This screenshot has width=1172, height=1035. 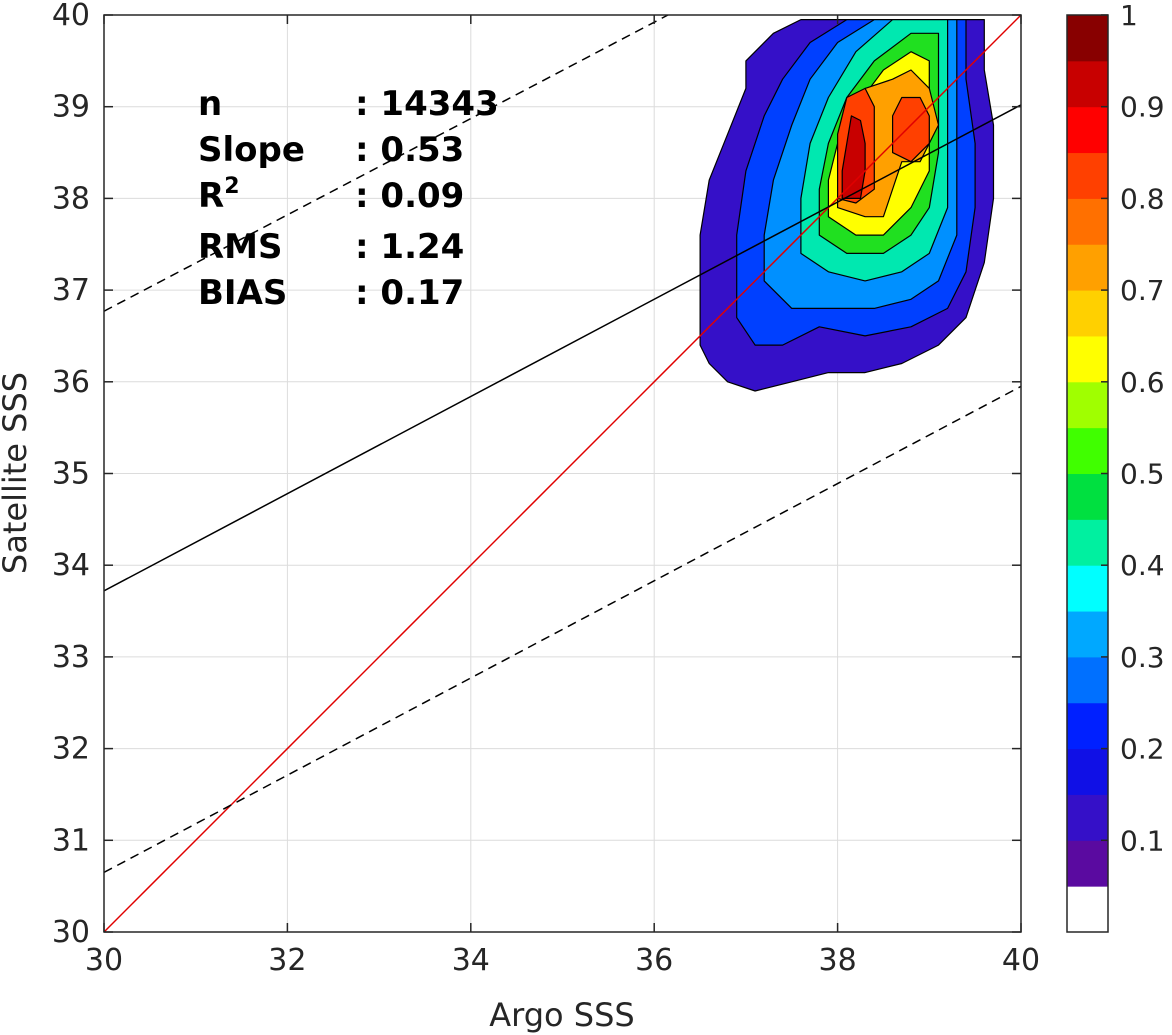 What do you see at coordinates (210, 104) in the screenshot?
I see `stat-label-n: n` at bounding box center [210, 104].